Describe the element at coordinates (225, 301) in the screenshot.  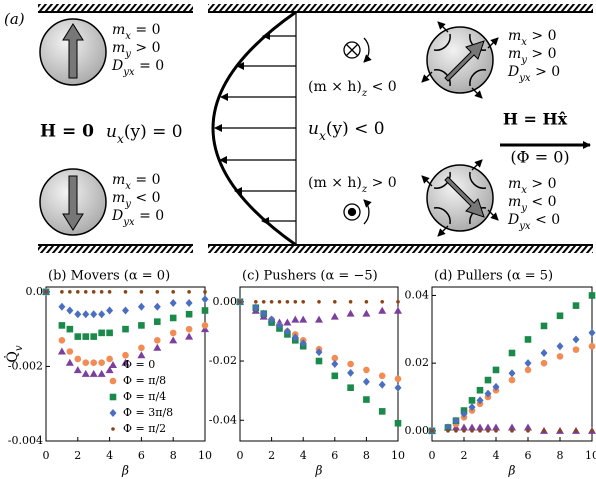
I see `y-tick-label: 0.00` at that location.